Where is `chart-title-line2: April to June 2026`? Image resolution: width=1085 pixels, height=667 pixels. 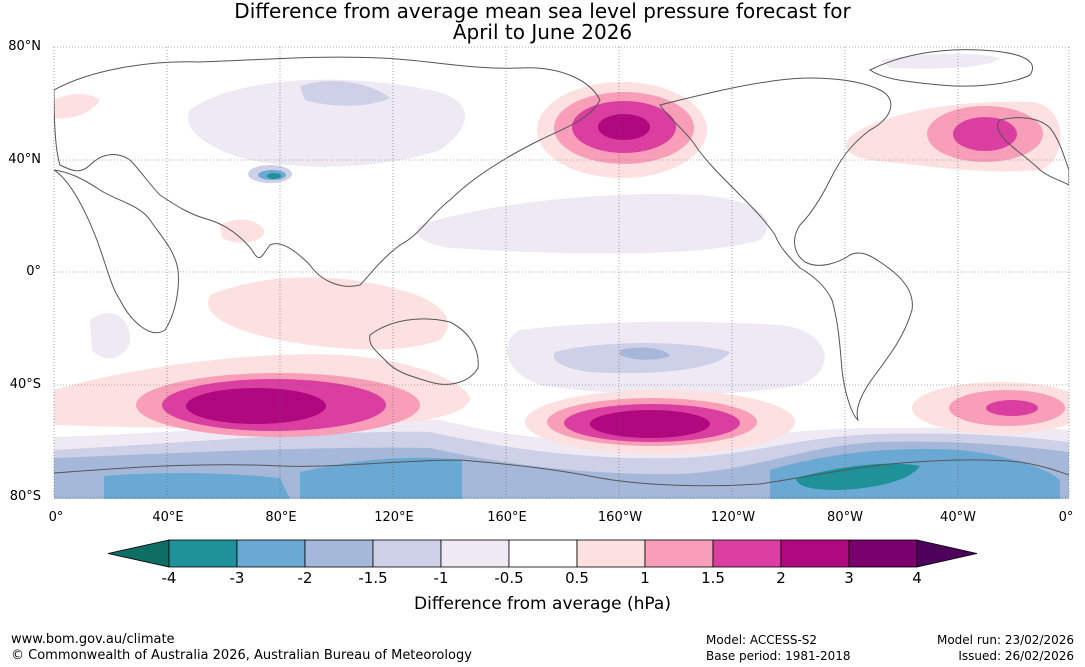
chart-title-line2: April to June 2026 is located at coordinates (542, 32).